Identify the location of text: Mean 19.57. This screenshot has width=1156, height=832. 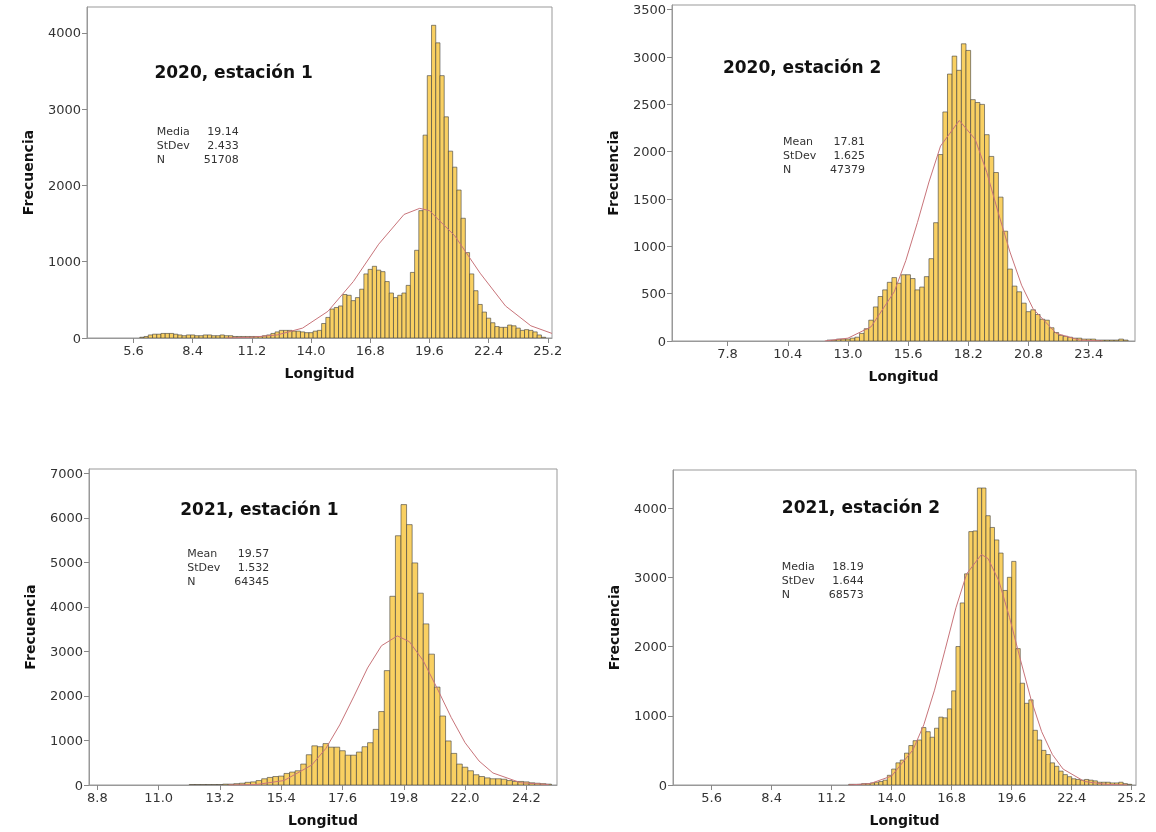
(228, 553).